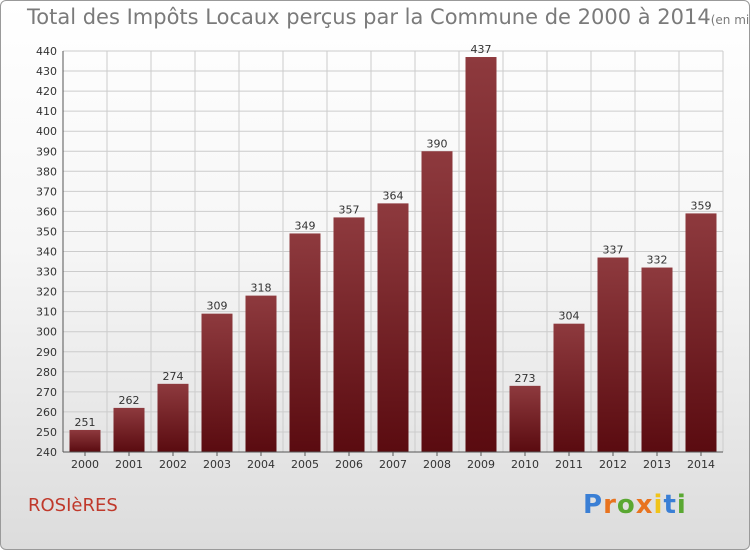 The image size is (750, 550). What do you see at coordinates (261, 288) in the screenshot?
I see `bar-value-label: 318` at bounding box center [261, 288].